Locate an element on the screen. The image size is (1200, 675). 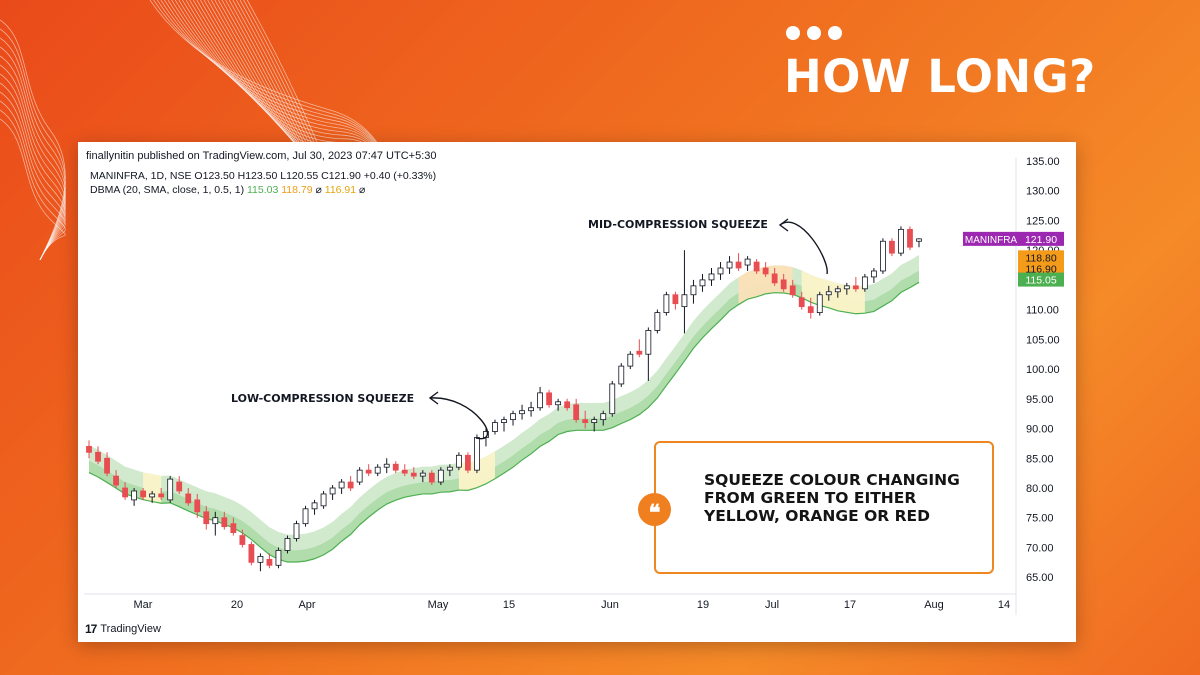
x-tick-label: 20 is located at coordinates (237, 605).